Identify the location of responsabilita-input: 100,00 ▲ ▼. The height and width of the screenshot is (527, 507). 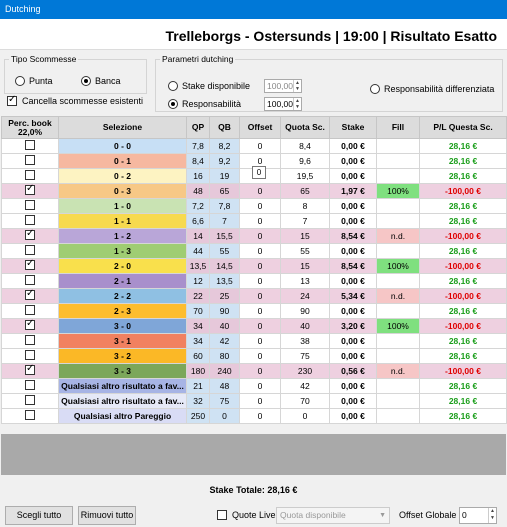
(283, 104).